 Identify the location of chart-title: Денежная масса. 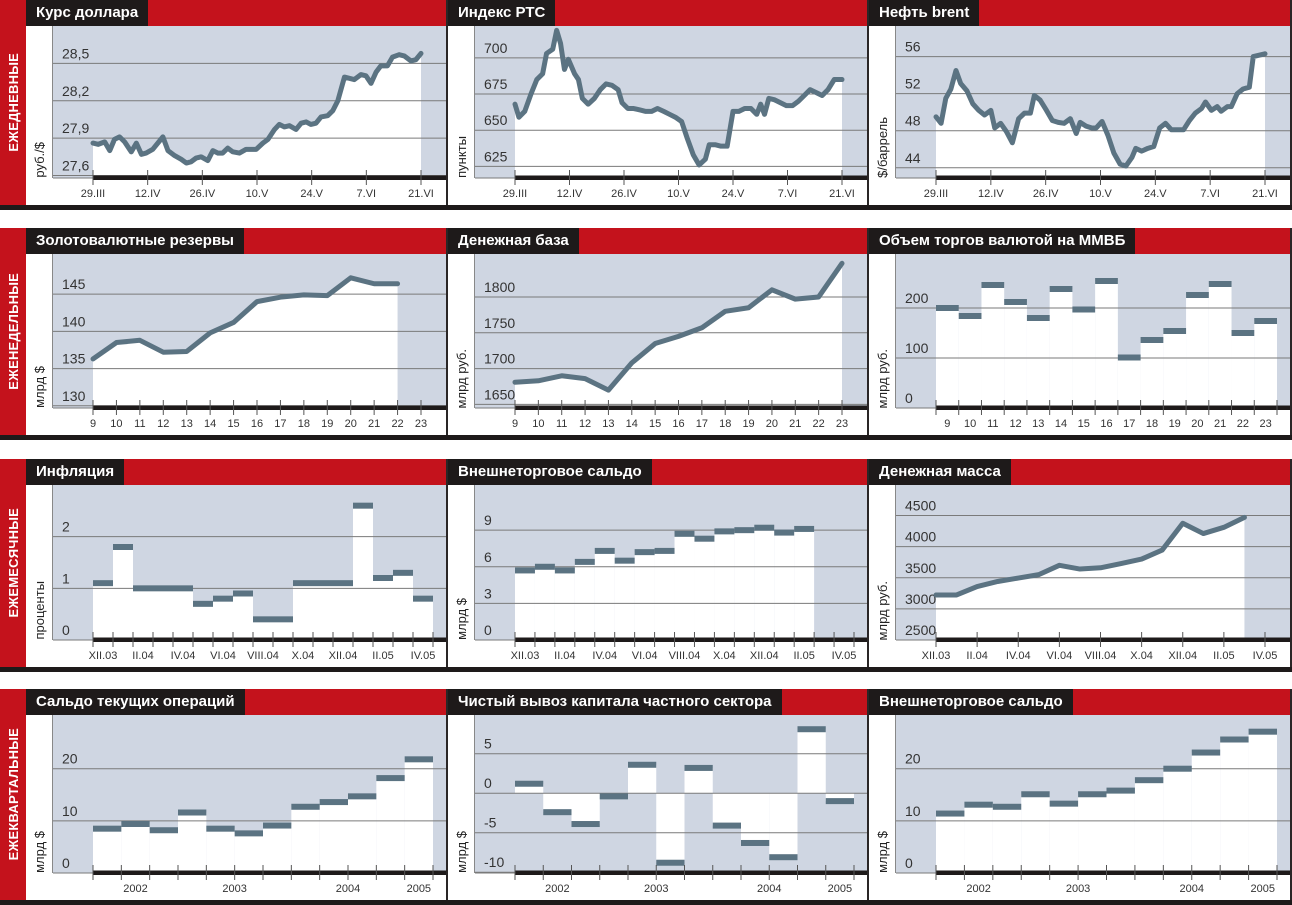
(940, 472).